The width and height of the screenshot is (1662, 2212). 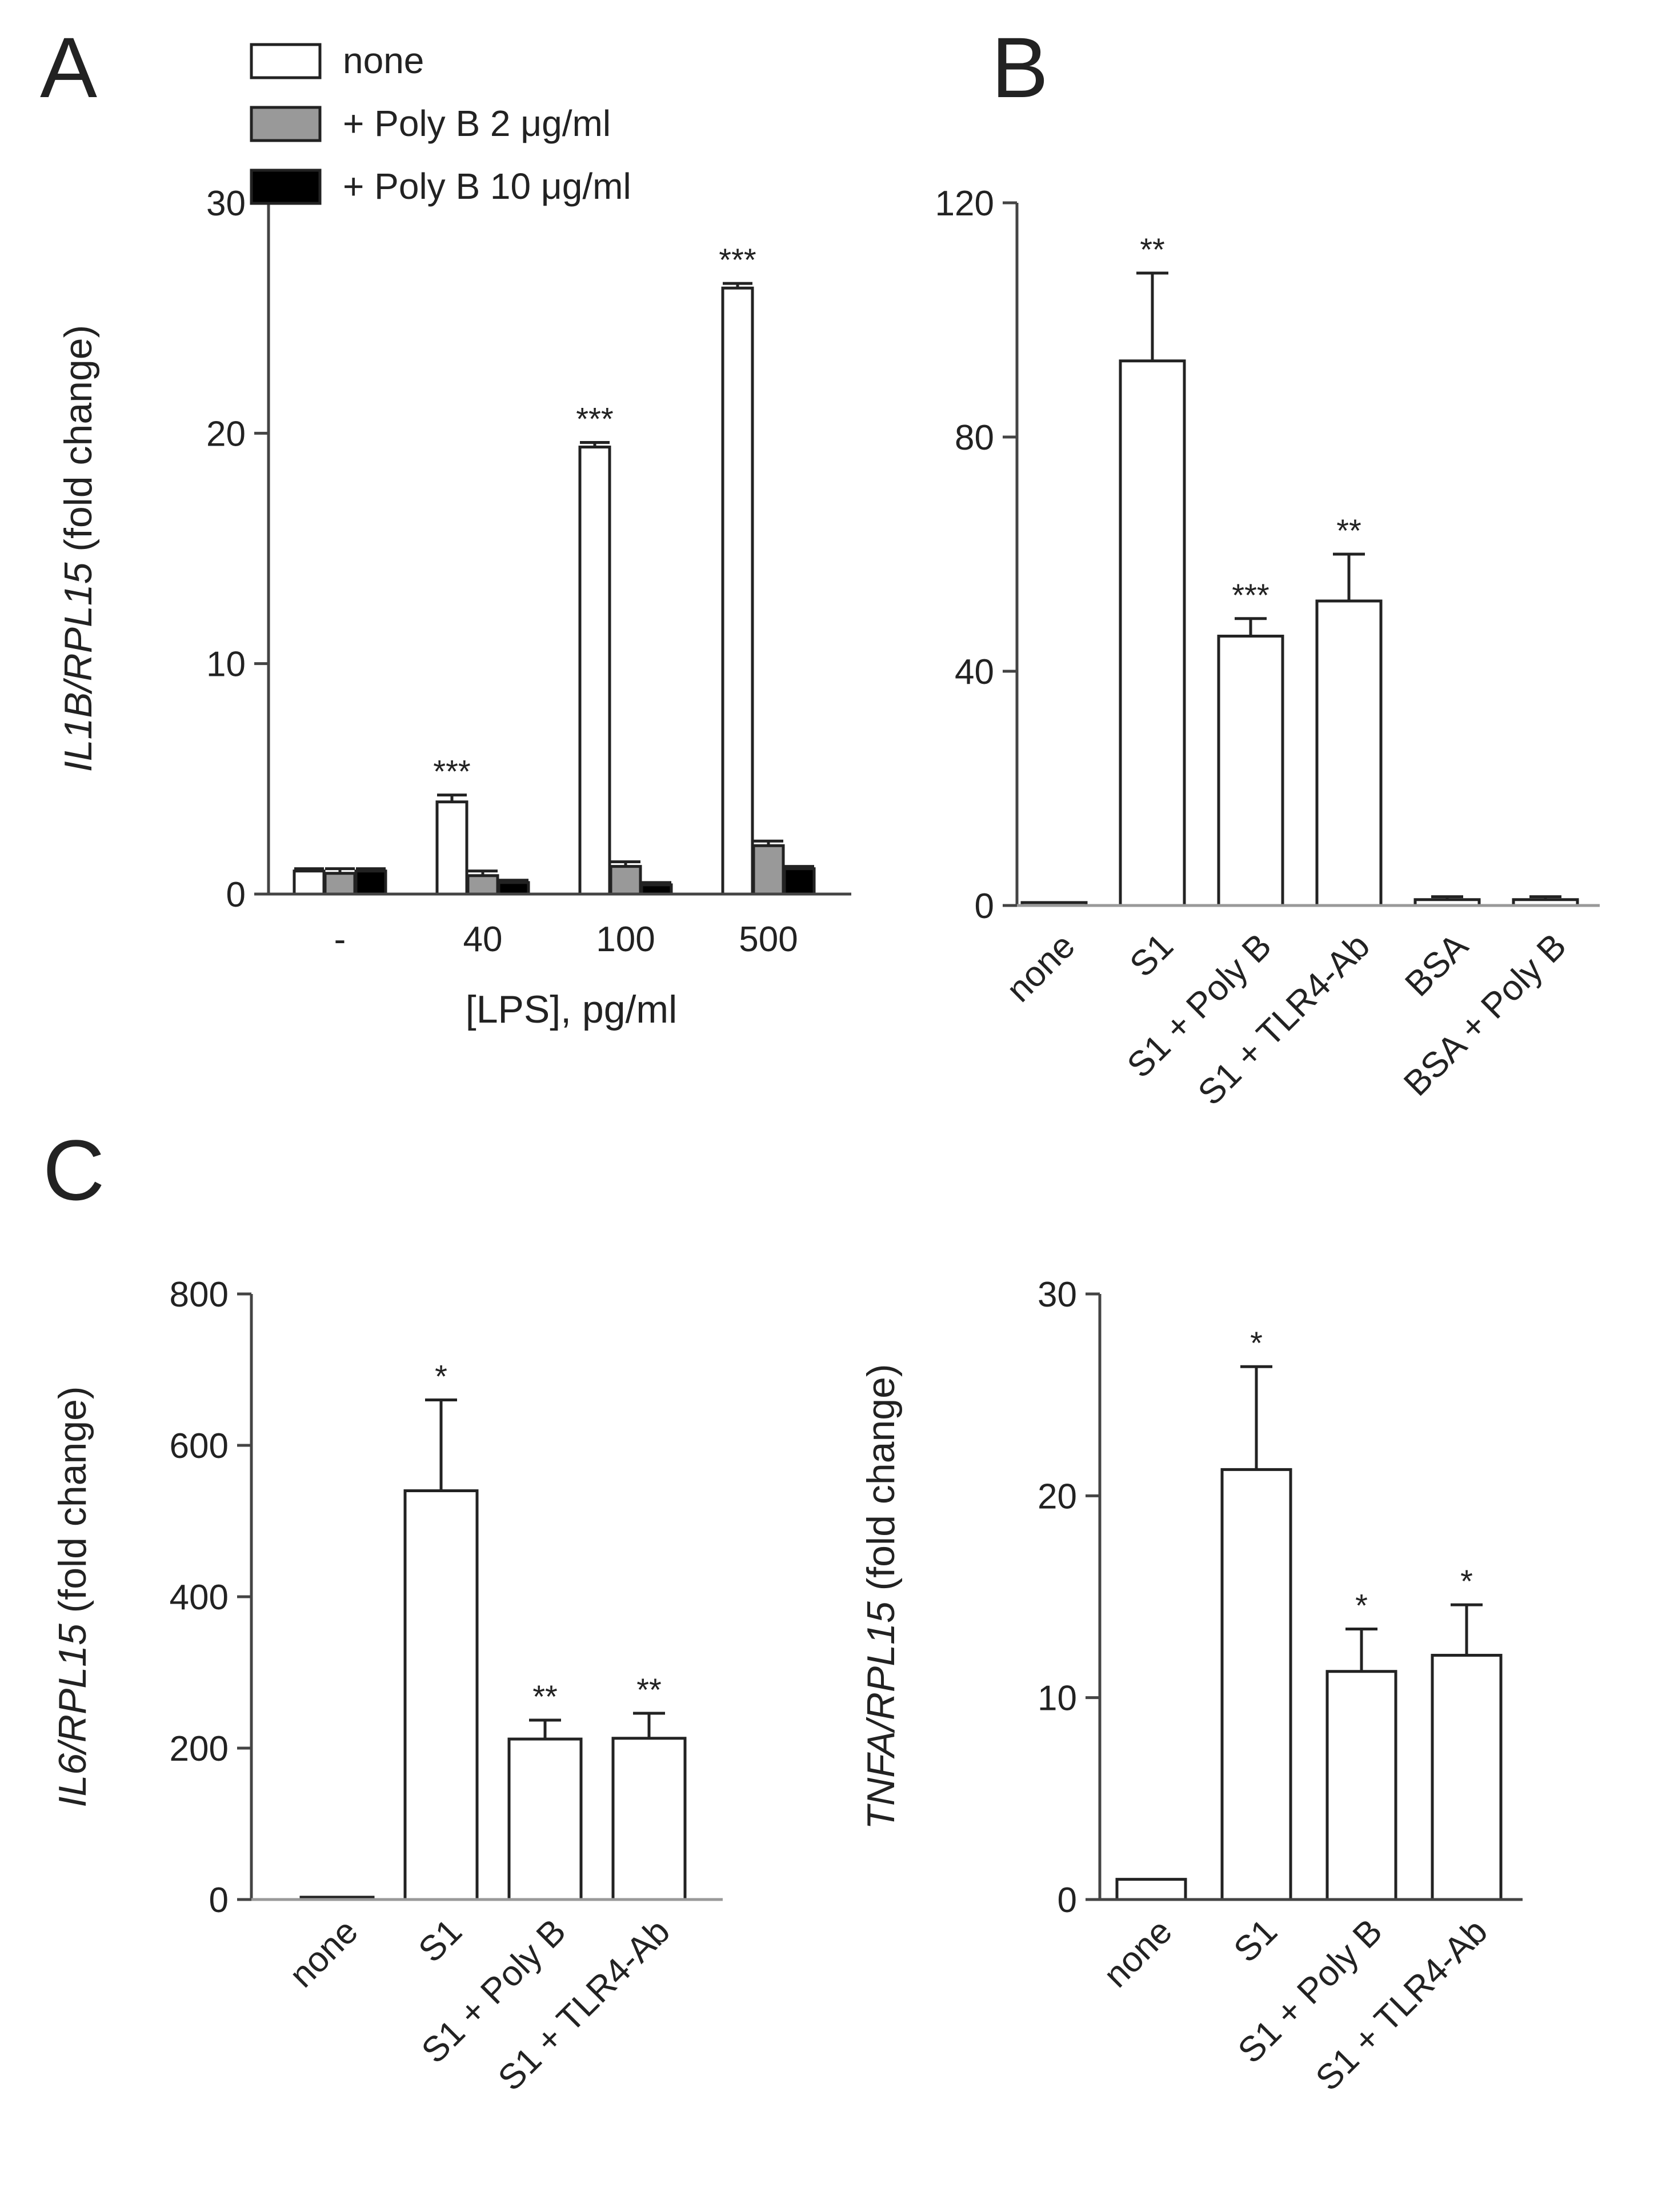 I want to click on panel-letter-b: B, so click(x=1020, y=67).